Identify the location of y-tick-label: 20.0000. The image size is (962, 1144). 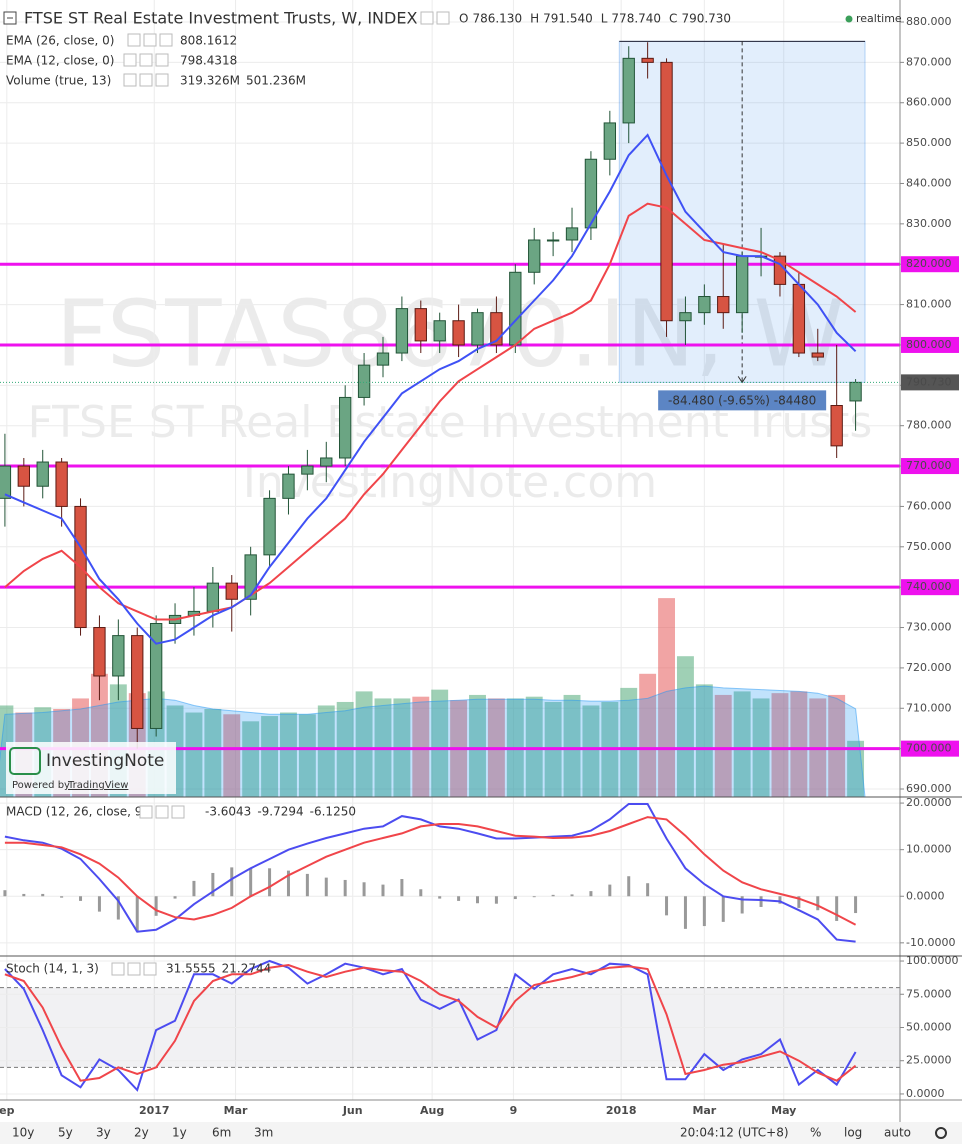
(929, 802).